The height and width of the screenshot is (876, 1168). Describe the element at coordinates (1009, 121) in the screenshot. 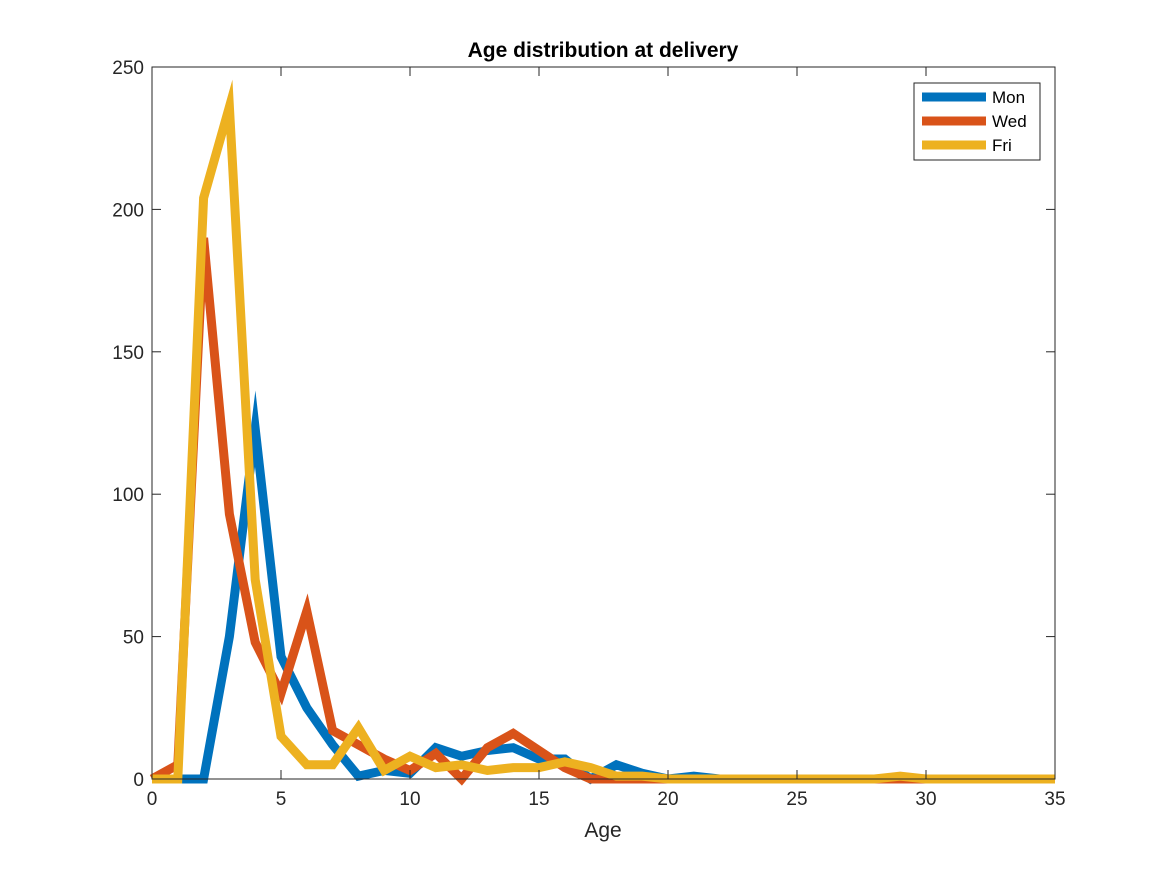

I see `legend-label-wed: Wed` at that location.